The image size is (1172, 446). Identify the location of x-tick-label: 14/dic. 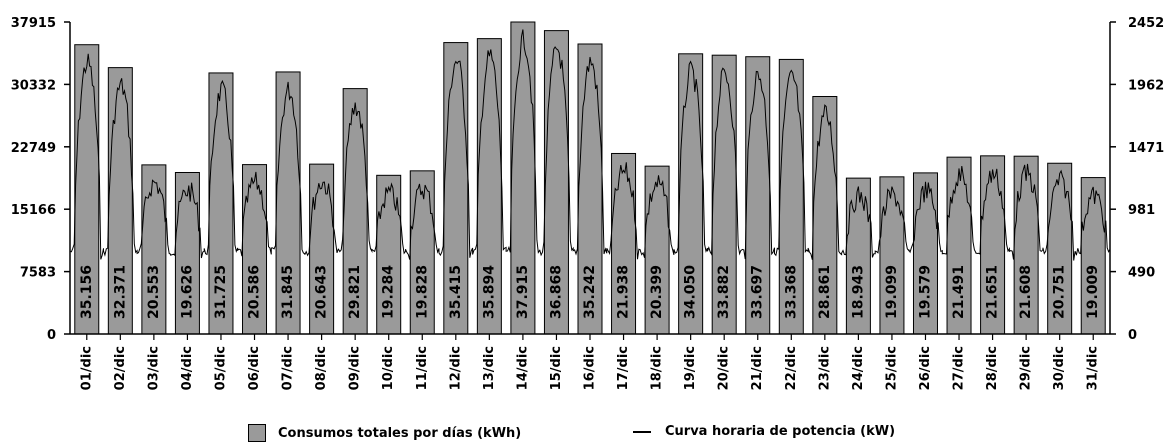
(522, 368).